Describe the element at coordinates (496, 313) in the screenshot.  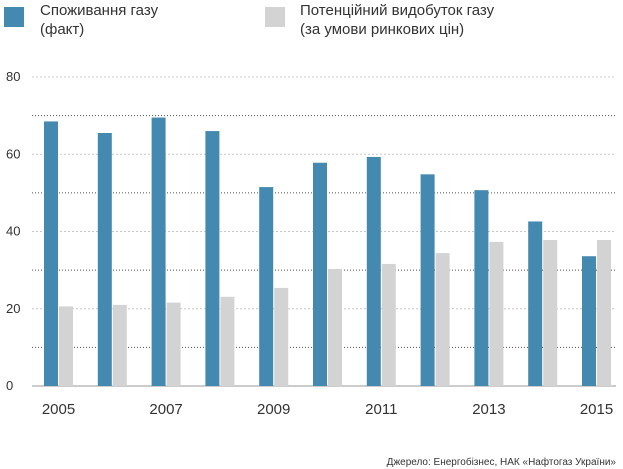
I see `bar-production-2013` at that location.